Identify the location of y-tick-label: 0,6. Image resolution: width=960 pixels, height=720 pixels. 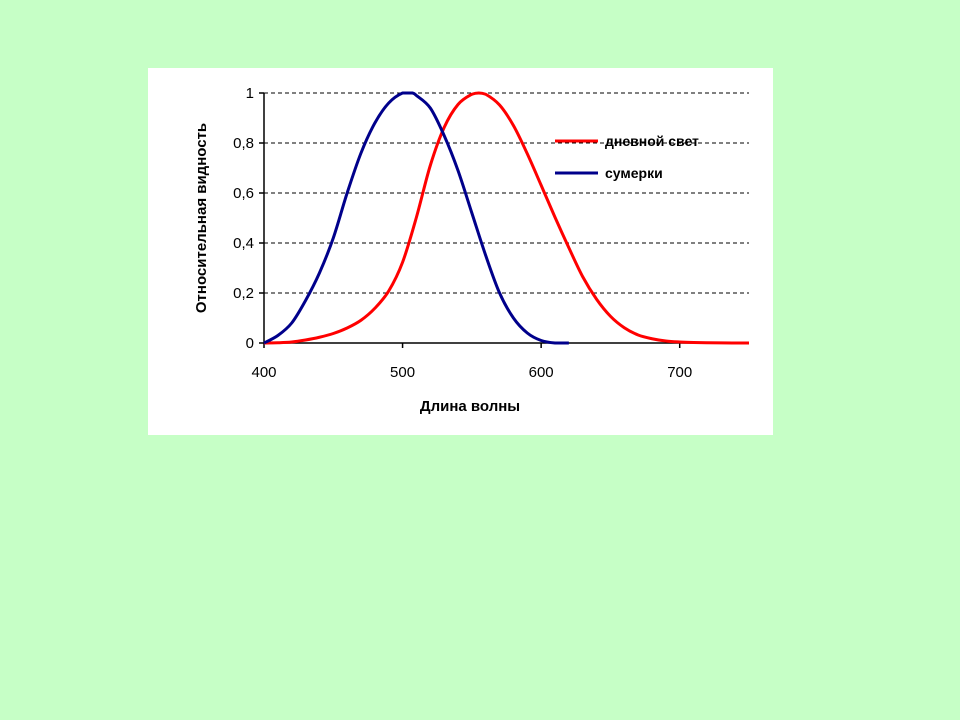
(243, 193).